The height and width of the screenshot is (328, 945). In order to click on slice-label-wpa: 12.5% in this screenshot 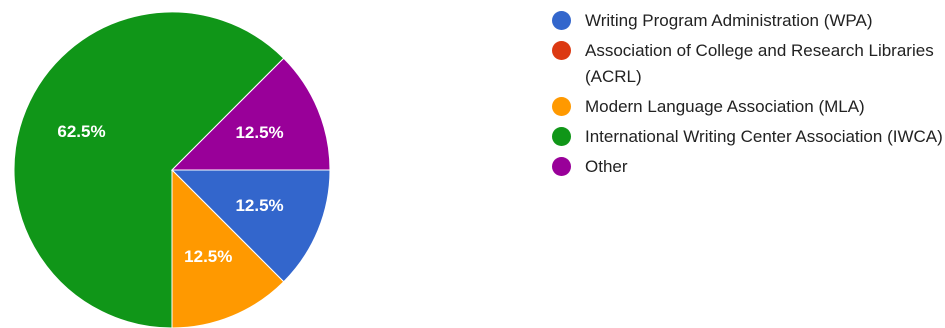, I will do `click(259, 205)`.